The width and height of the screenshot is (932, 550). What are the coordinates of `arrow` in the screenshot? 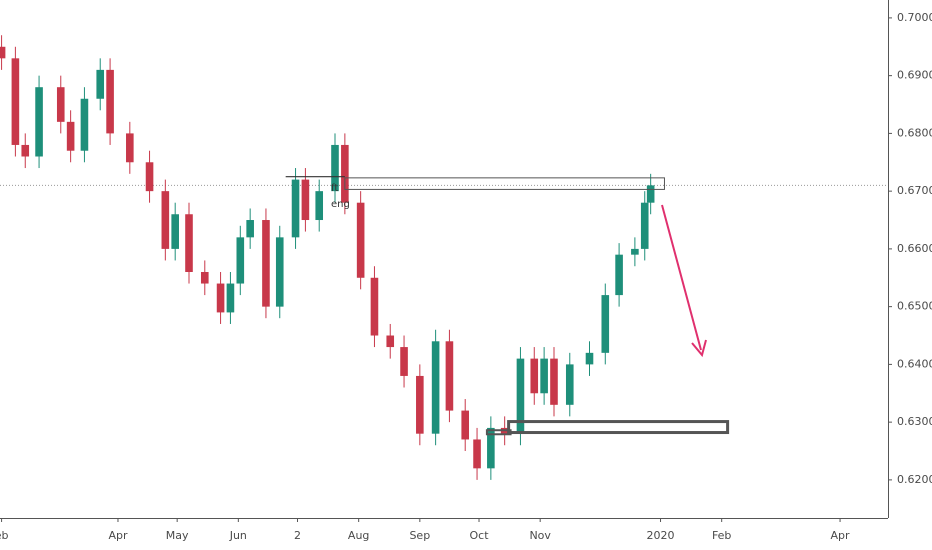 It's located at (684, 281).